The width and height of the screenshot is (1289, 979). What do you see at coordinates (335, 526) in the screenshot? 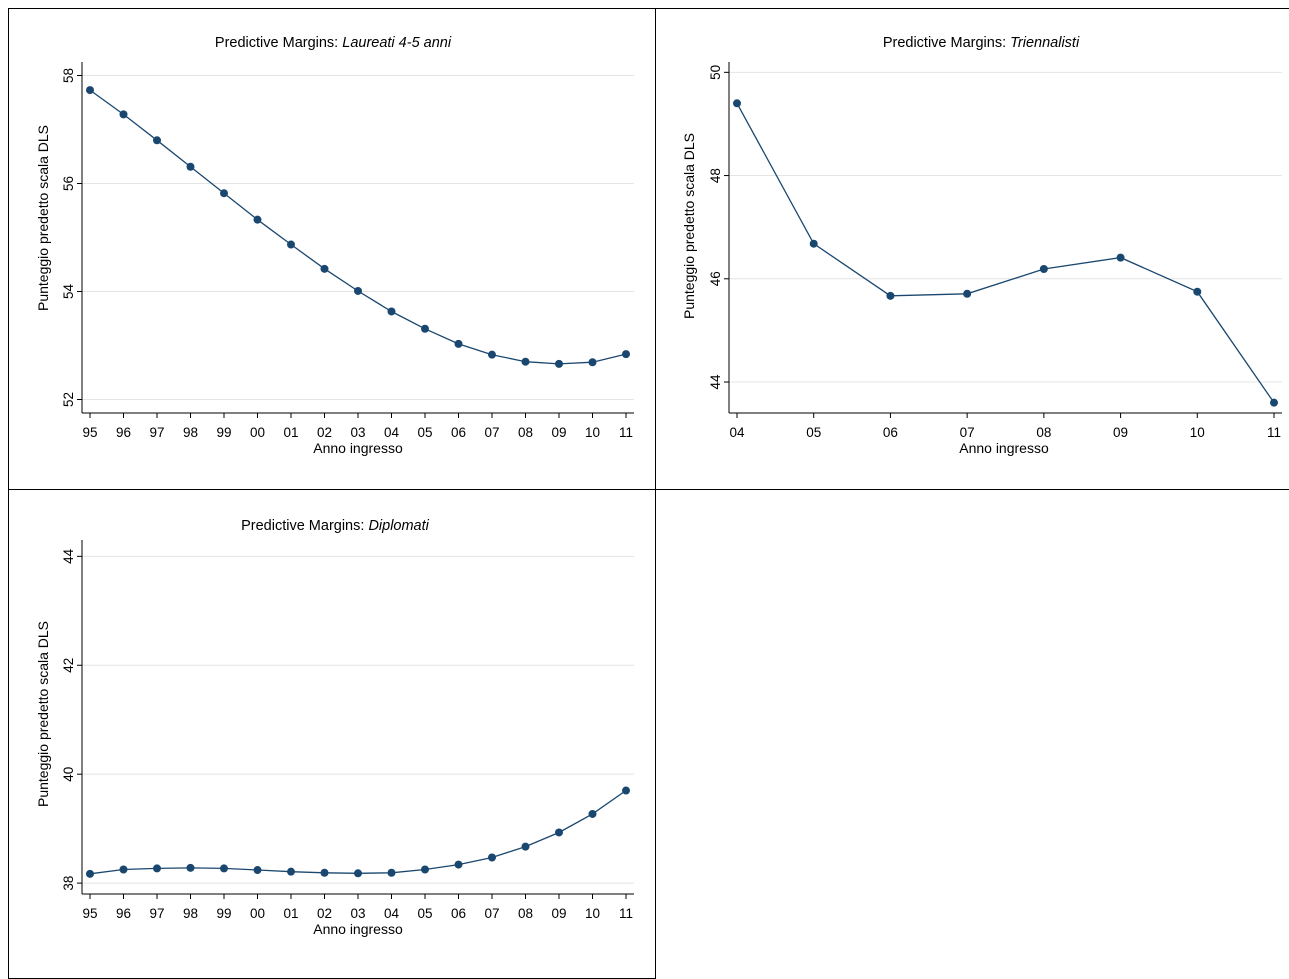
I see `chart-title: Predictive Margins: Diplomati` at bounding box center [335, 526].